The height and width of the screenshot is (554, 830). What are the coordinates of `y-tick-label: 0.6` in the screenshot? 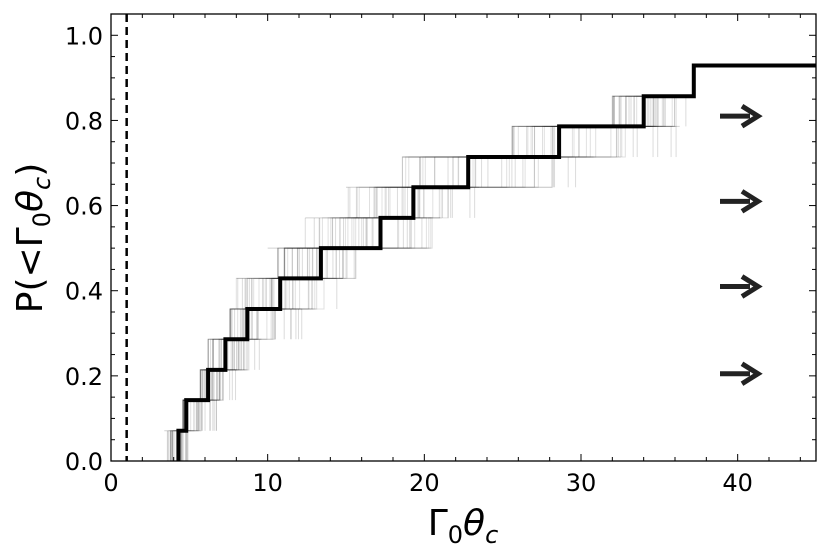 It's located at (84, 207).